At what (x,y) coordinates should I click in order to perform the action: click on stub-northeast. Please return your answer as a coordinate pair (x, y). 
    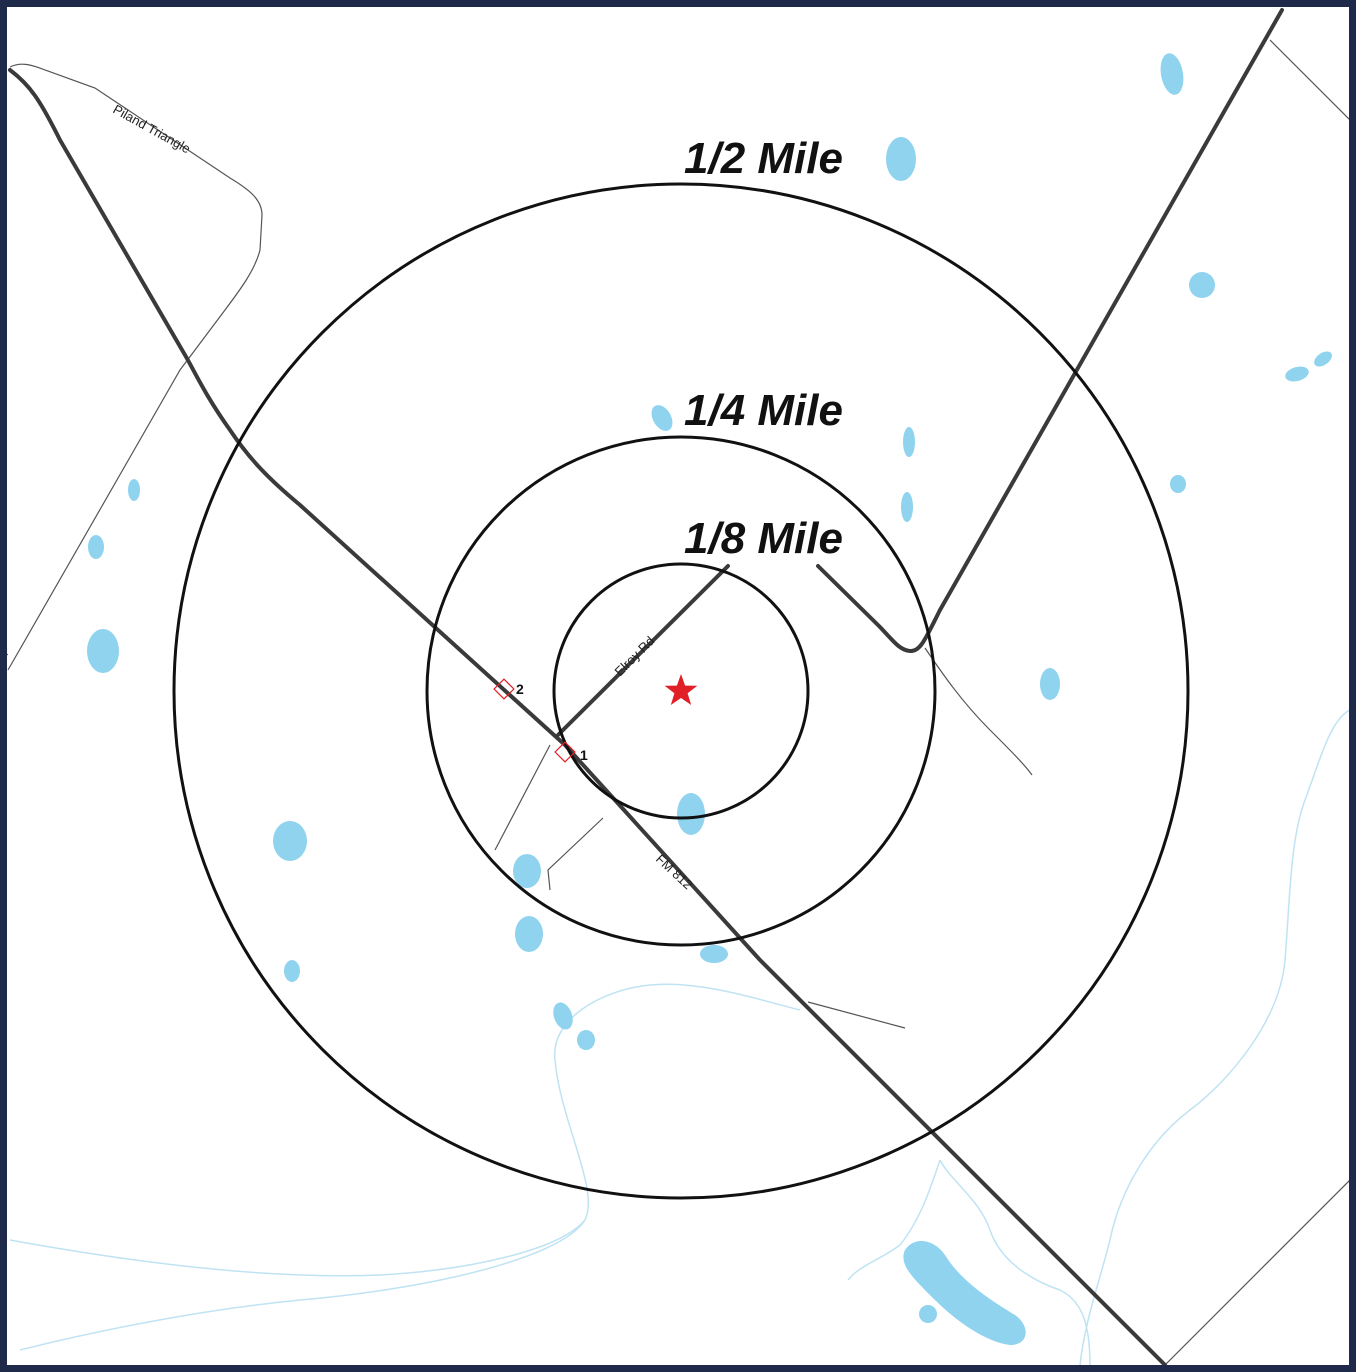
    Looking at the image, I should click on (1309, 79).